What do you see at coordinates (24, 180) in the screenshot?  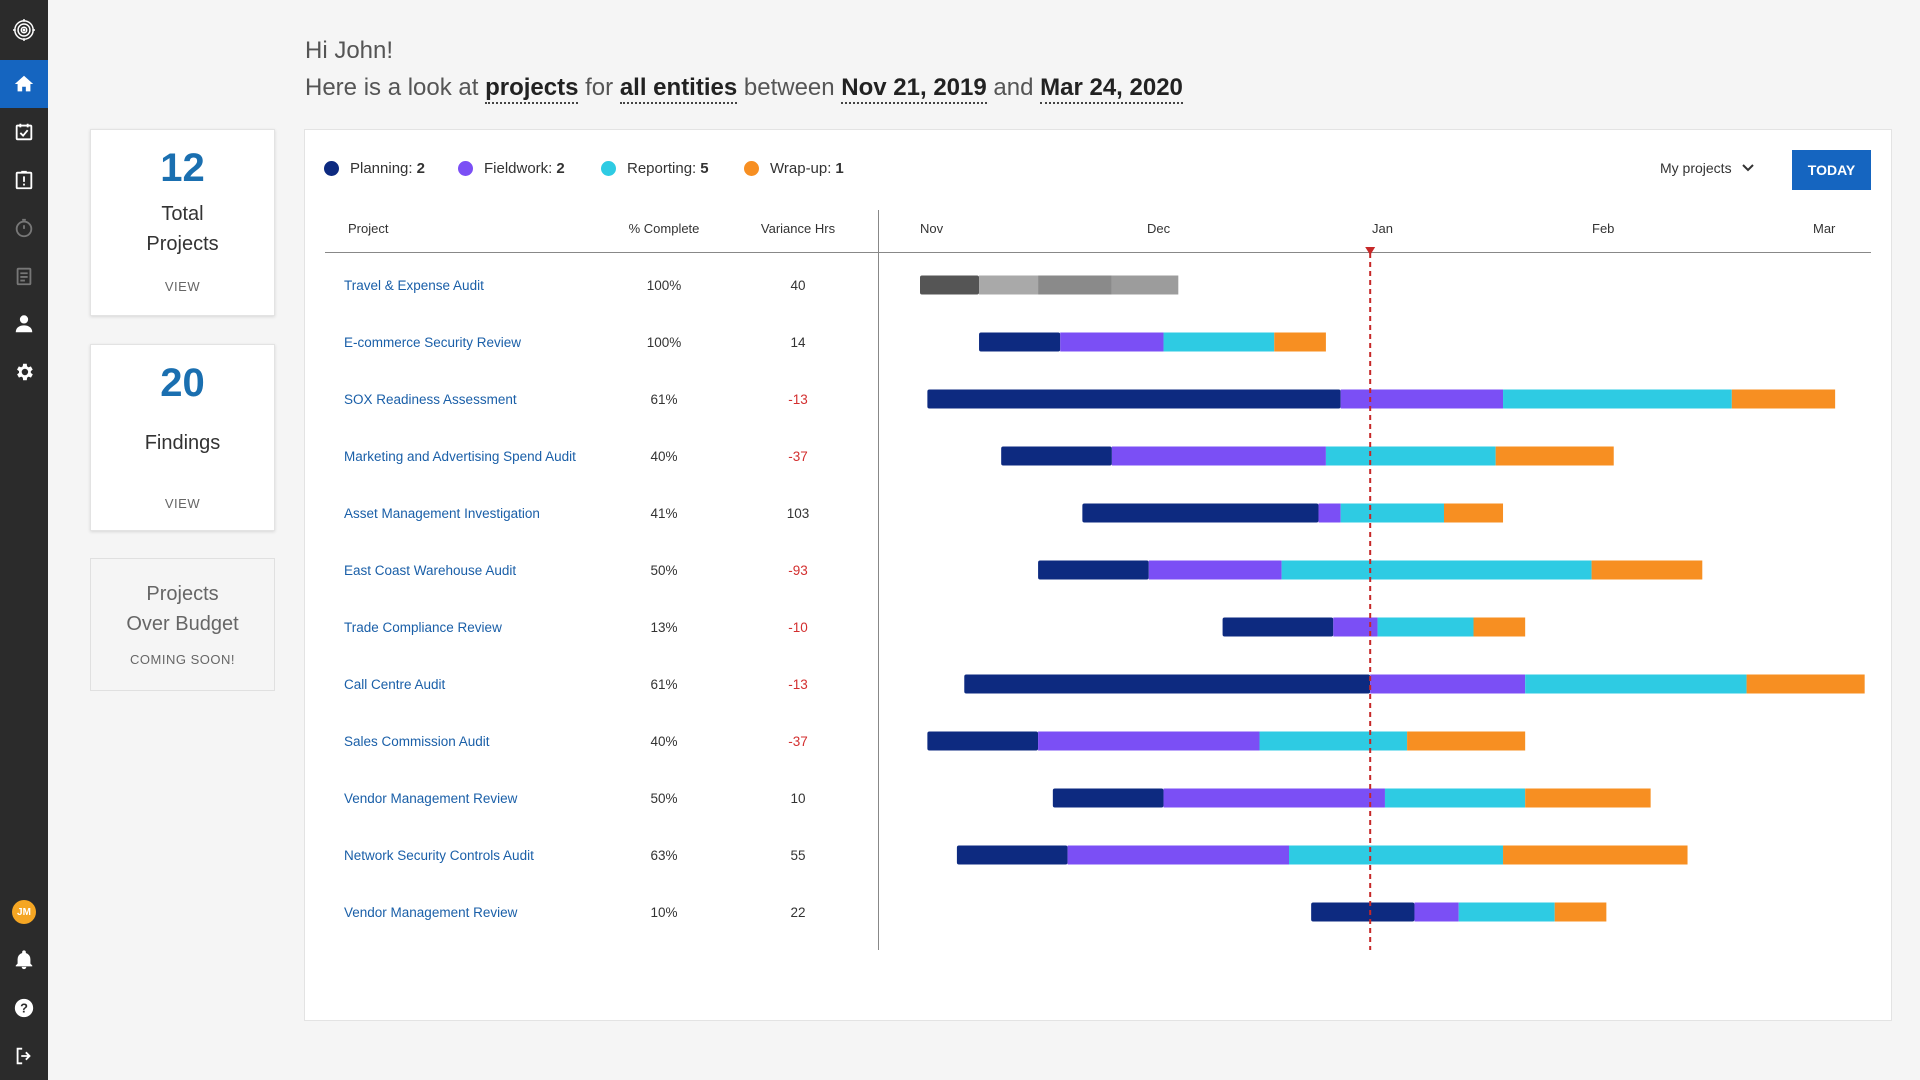 I see `alert-clipboard-icon` at bounding box center [24, 180].